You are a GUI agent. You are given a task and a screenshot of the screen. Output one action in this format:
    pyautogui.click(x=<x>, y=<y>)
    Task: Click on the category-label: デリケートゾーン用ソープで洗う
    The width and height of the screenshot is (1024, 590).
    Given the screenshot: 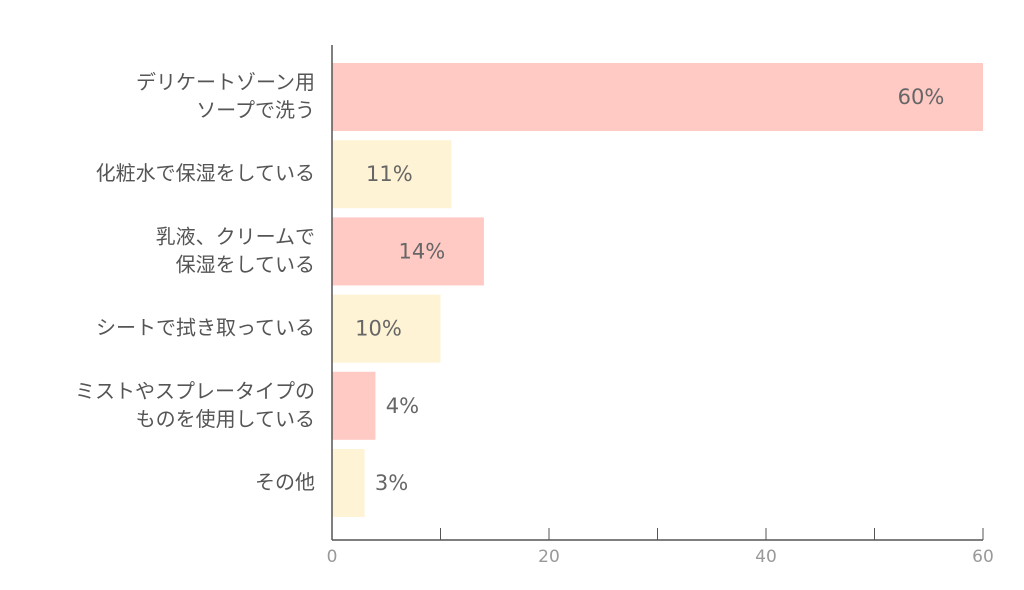 What is the action you would take?
    pyautogui.click(x=225, y=96)
    